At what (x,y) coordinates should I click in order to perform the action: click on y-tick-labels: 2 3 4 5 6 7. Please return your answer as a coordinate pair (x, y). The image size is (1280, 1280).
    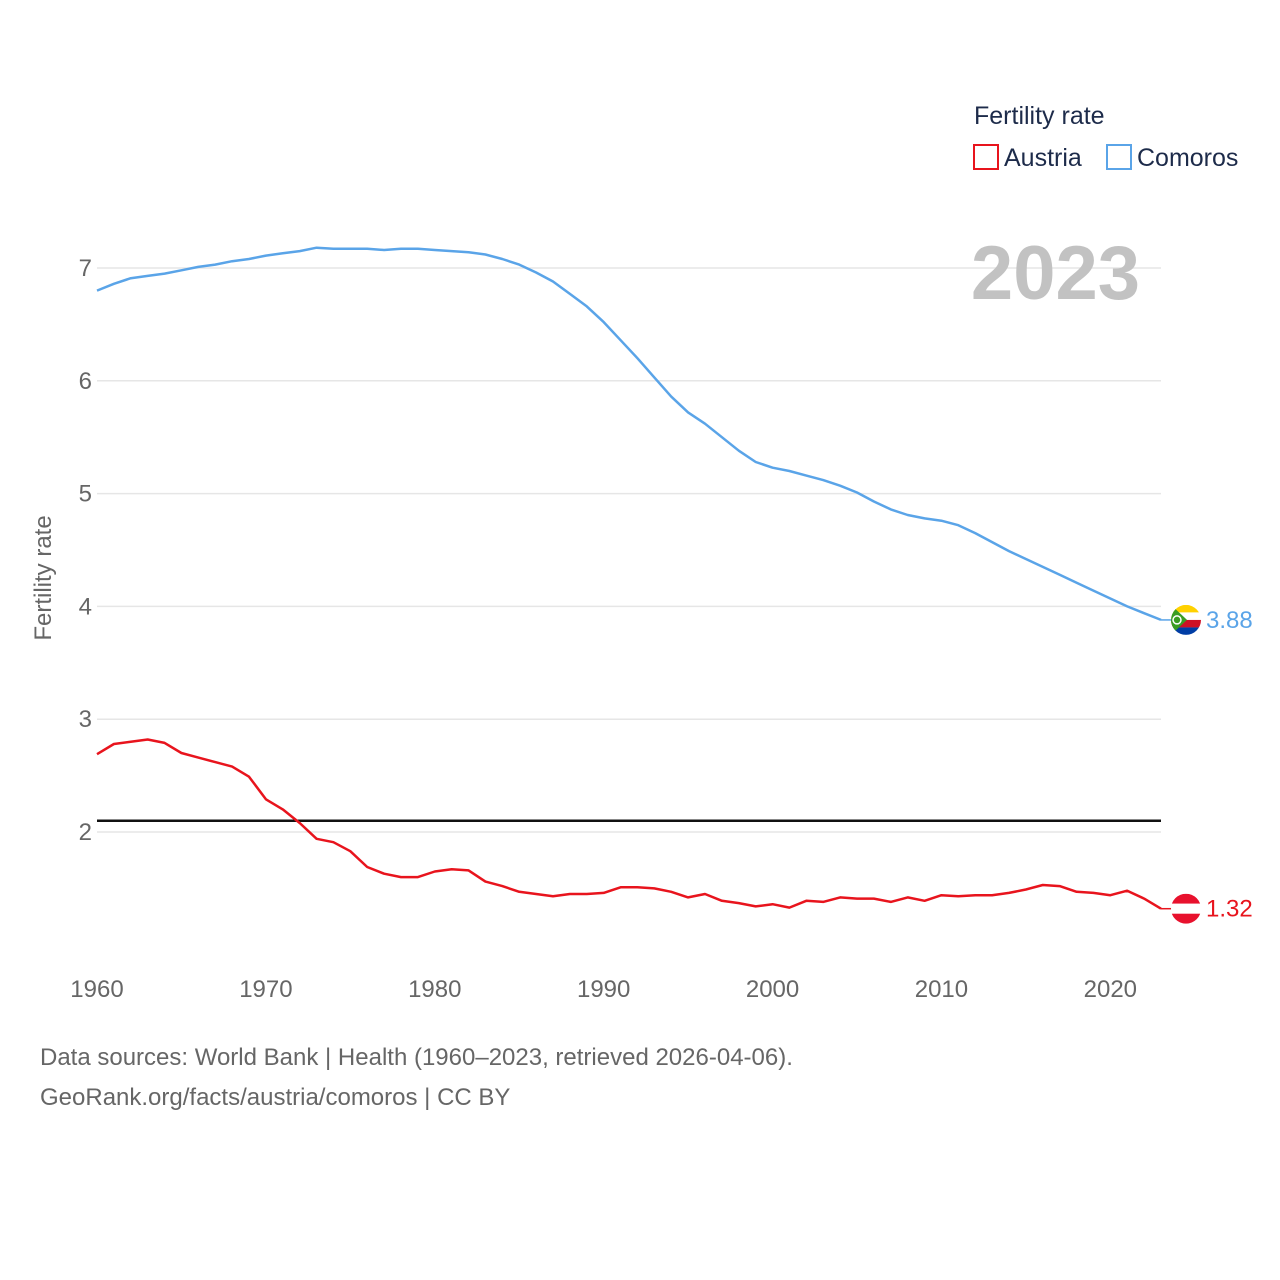
    Looking at the image, I should click on (85, 550).